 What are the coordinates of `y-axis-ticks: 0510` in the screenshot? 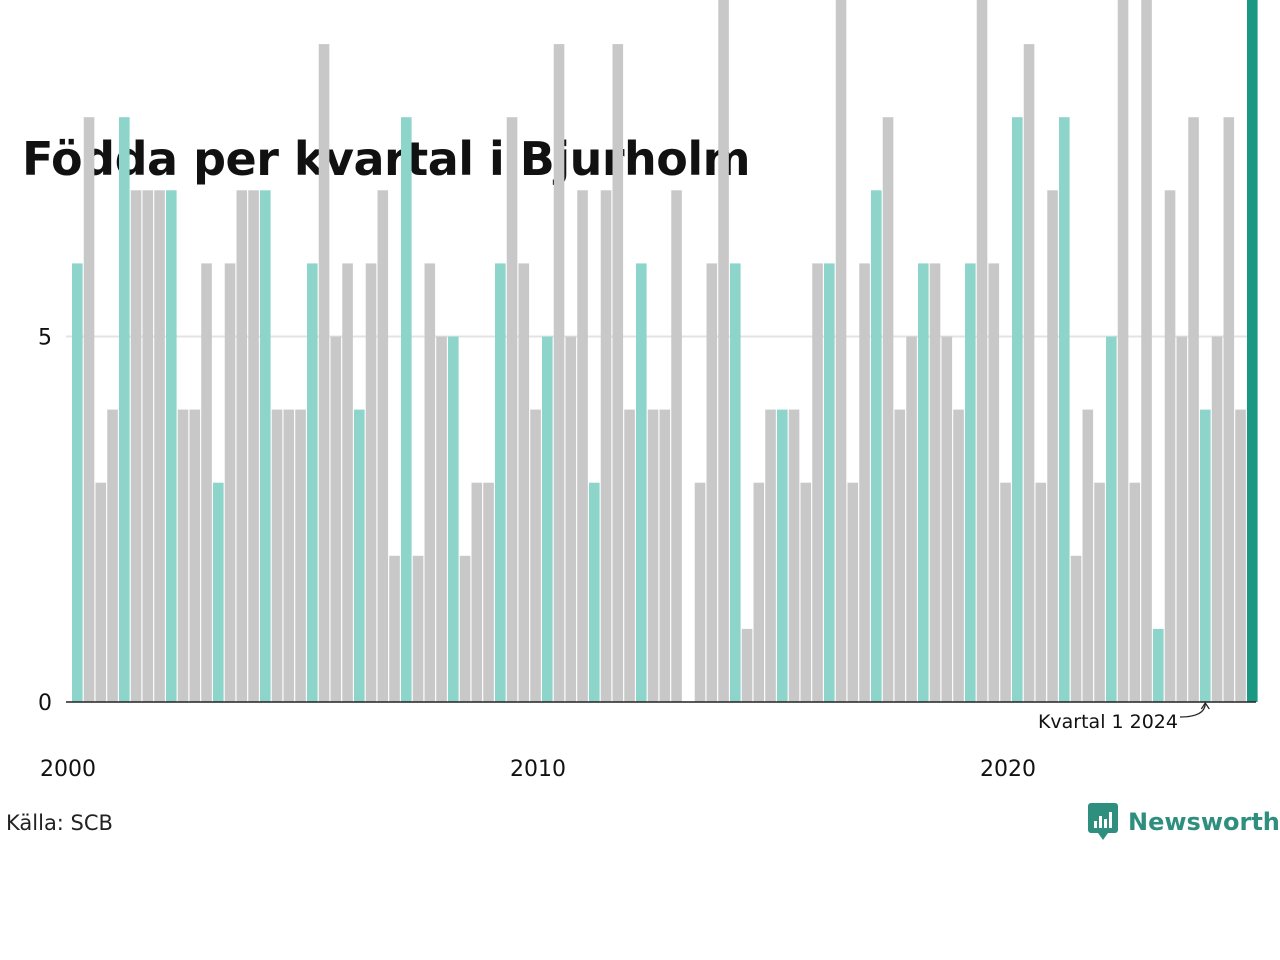 It's located at (45, 521).